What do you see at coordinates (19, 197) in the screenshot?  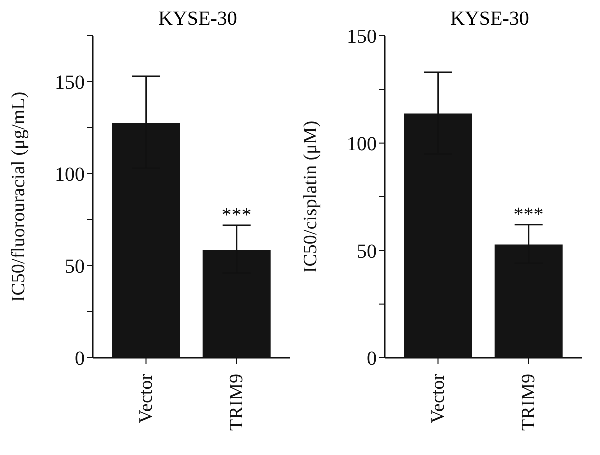 I see `y-axis-title: IC50/fluorouracial (μg/mL)` at bounding box center [19, 197].